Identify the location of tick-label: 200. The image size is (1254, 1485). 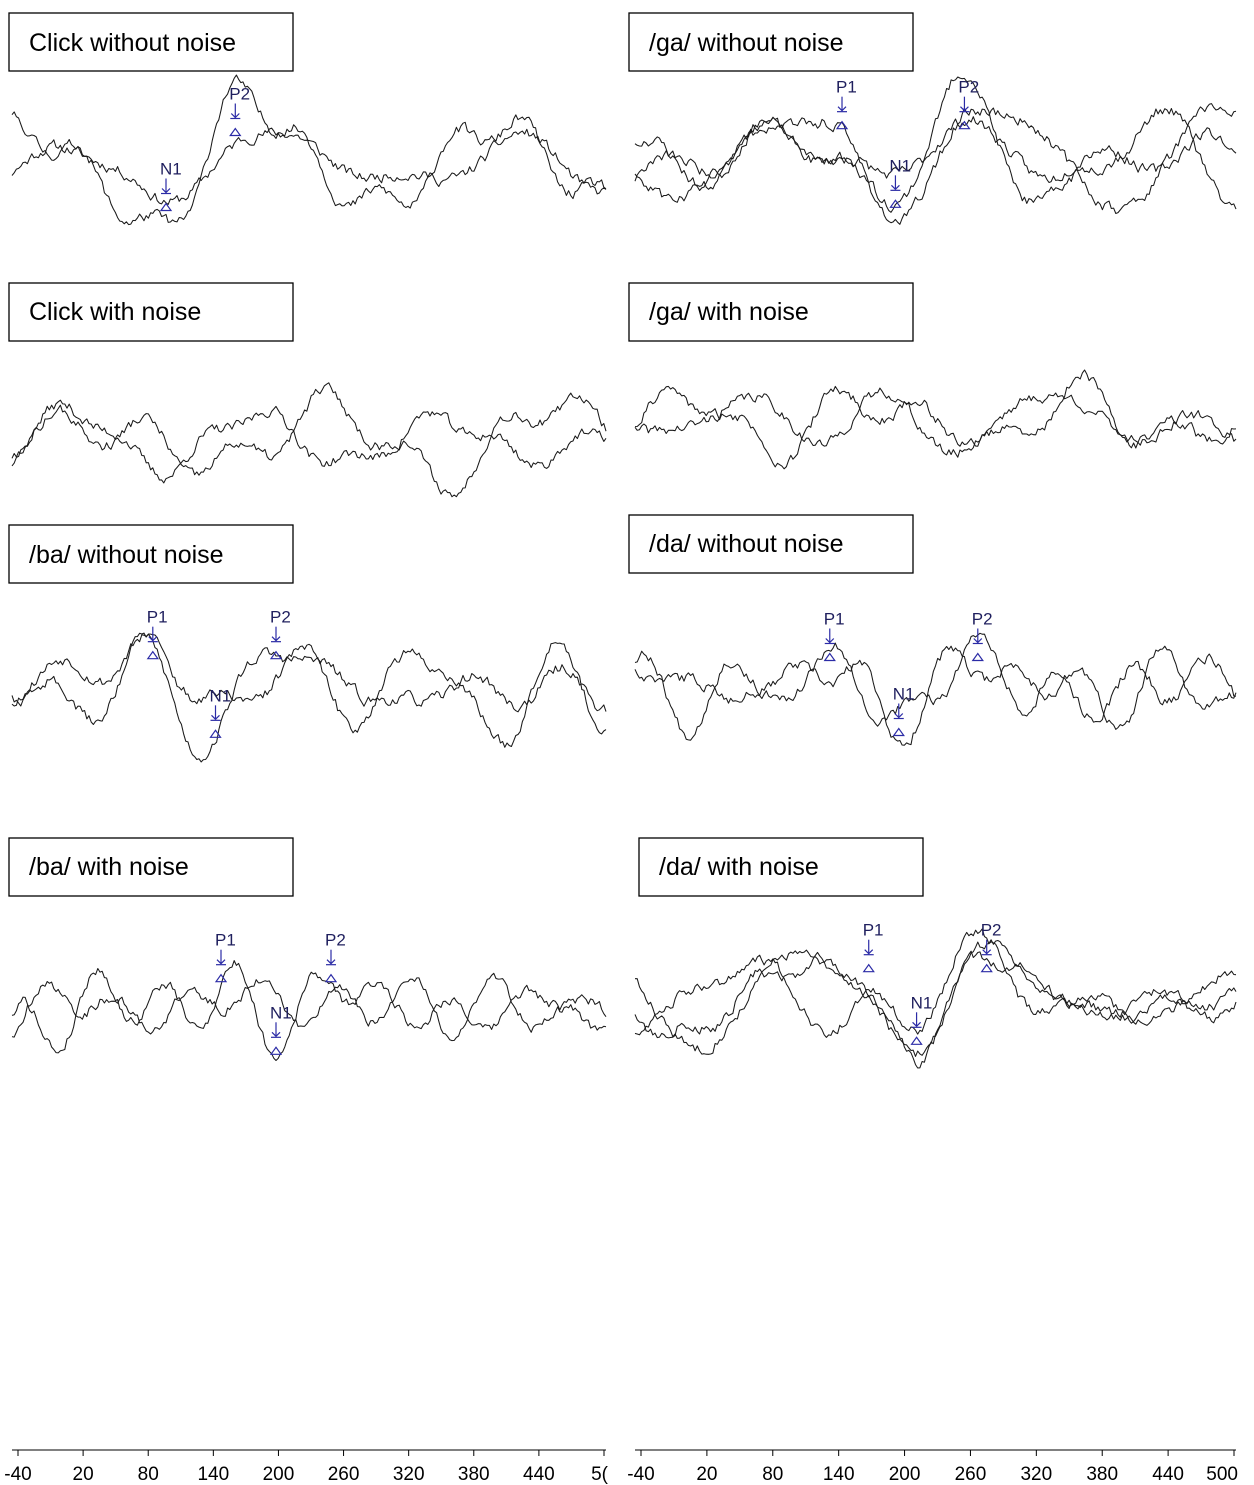
(279, 1474).